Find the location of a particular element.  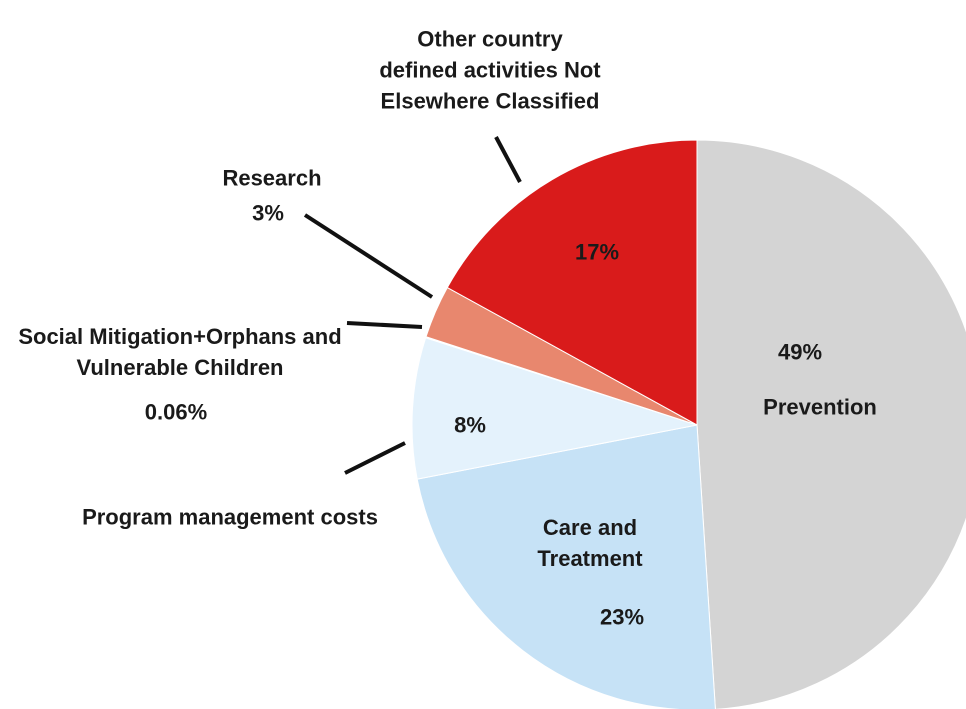

slice-category-label: Prevention is located at coordinates (820, 407).